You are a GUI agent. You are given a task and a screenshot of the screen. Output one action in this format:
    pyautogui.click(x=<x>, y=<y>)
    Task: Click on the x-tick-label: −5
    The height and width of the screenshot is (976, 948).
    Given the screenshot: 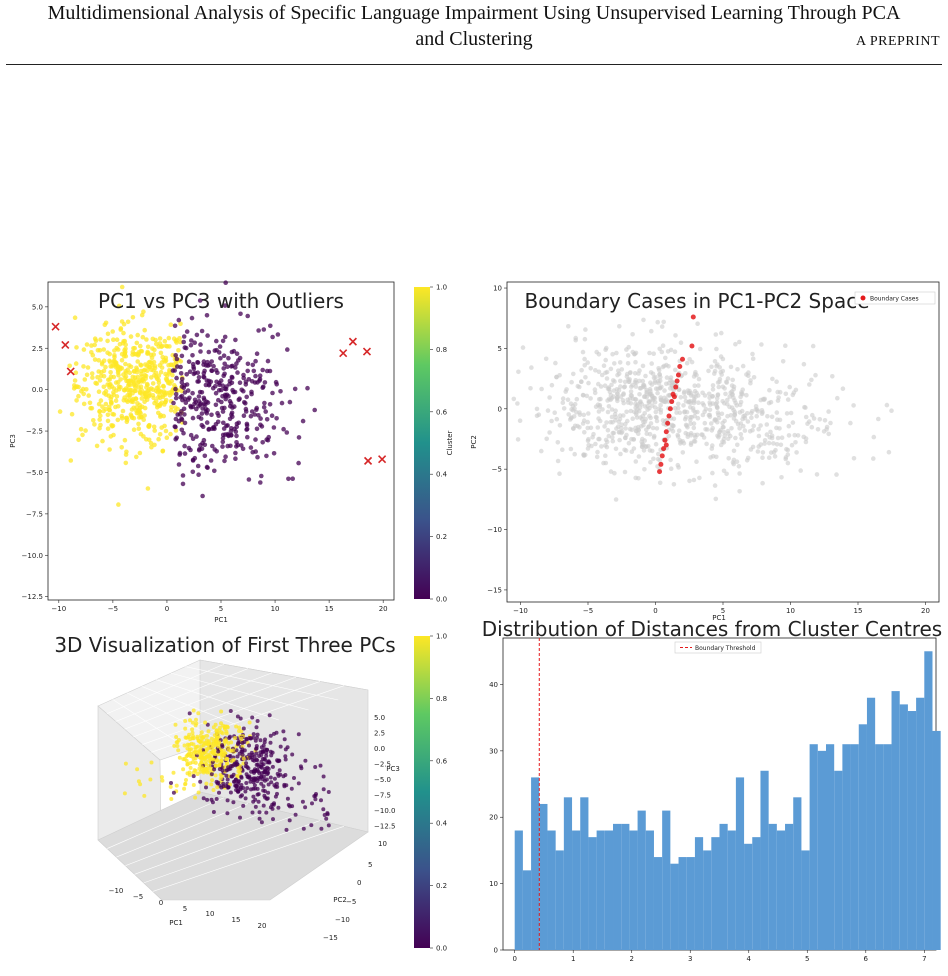 What is the action you would take?
    pyautogui.click(x=588, y=611)
    